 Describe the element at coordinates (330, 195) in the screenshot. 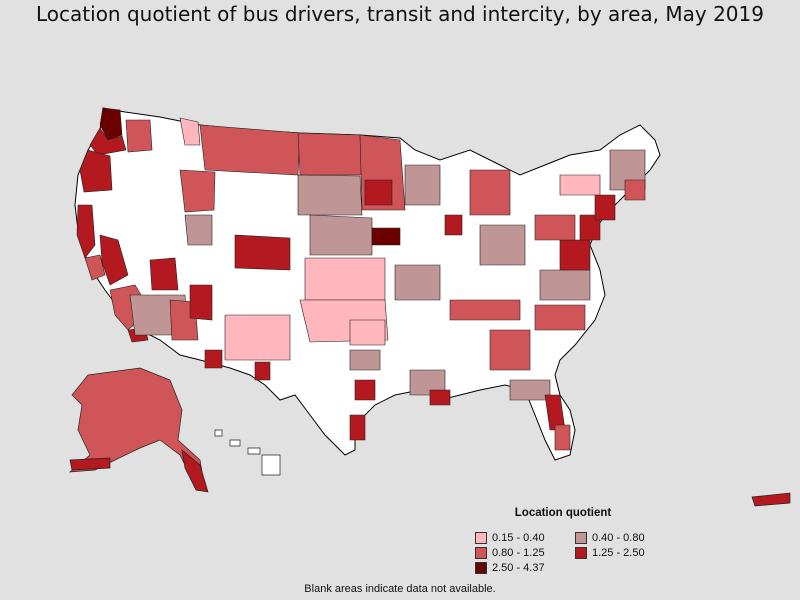

I see `area-south-dakota` at that location.